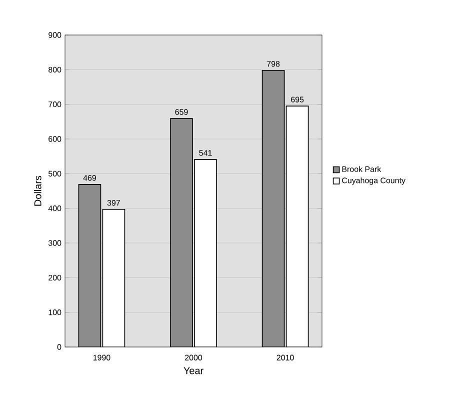 Image resolution: width=451 pixels, height=412 pixels. I want to click on x-axis-title: Year, so click(194, 370).